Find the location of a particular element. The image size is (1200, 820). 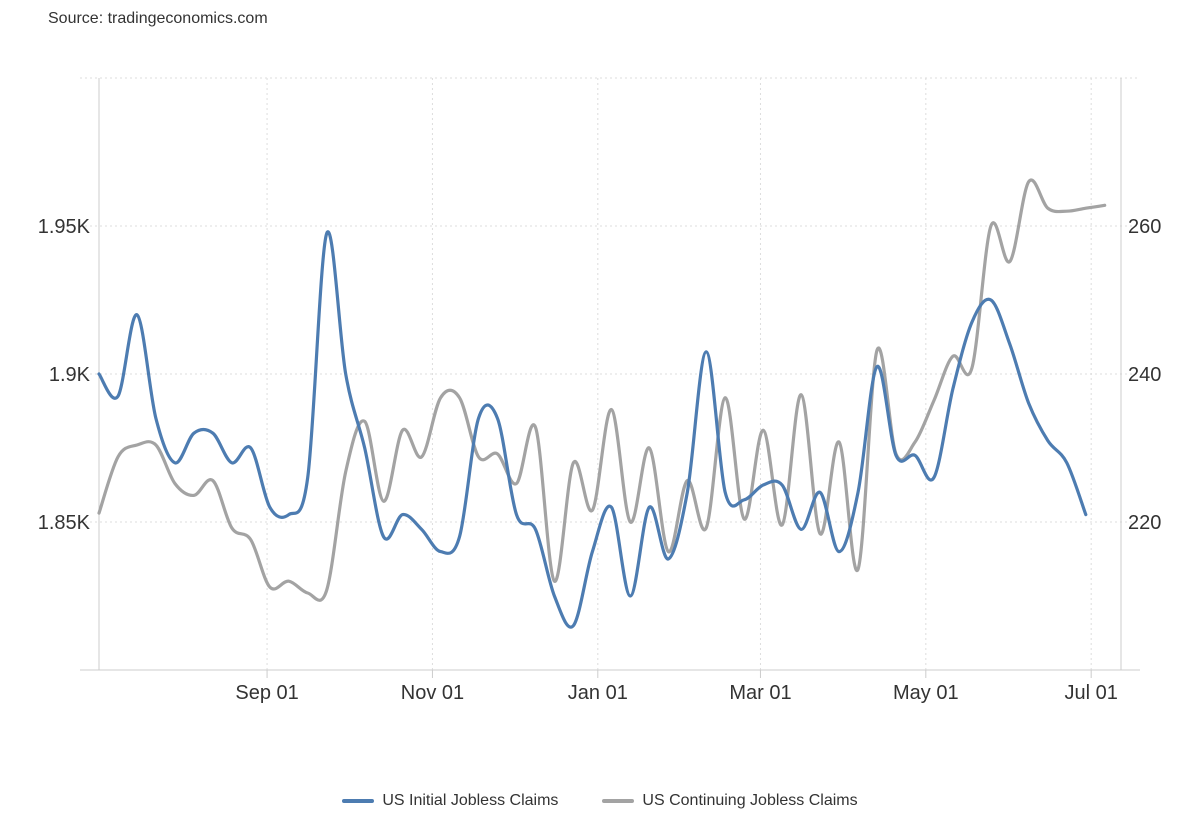

y-left-tick-label: 1.85K is located at coordinates (64, 523).